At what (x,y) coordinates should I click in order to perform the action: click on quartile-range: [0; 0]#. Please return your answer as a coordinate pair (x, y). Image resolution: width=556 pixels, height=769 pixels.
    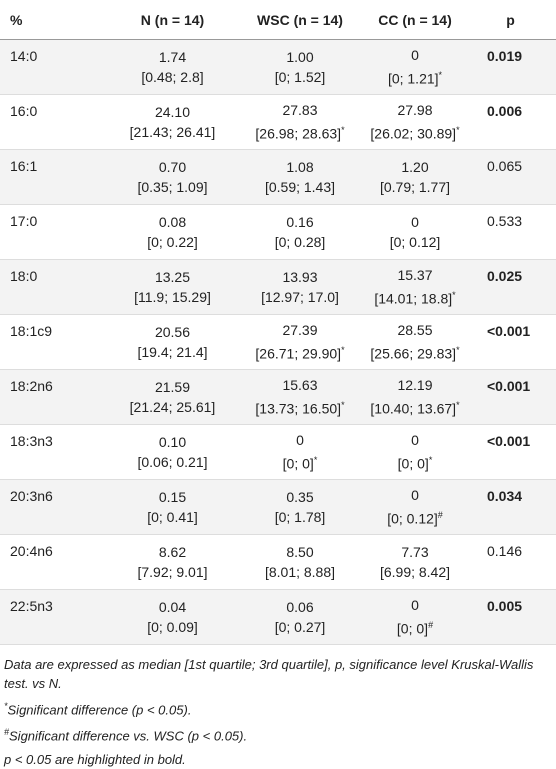
    Looking at the image, I should click on (415, 627).